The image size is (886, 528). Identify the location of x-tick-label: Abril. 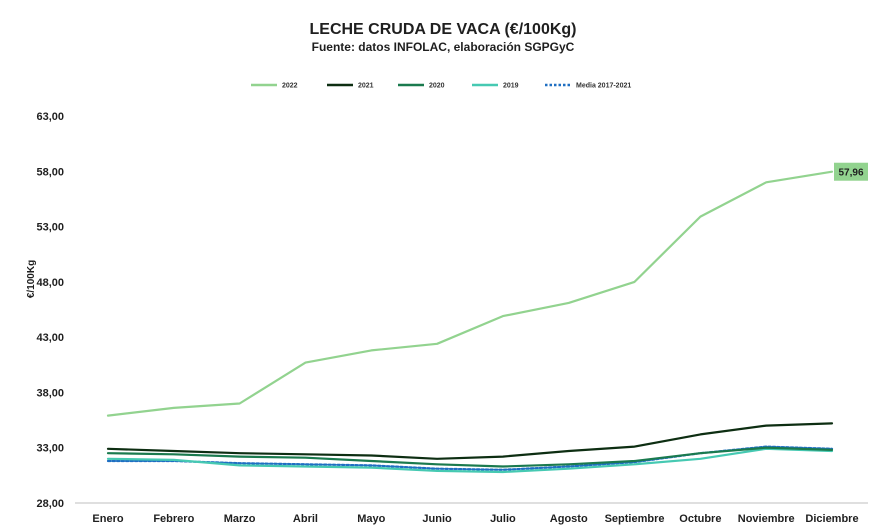
(305, 519).